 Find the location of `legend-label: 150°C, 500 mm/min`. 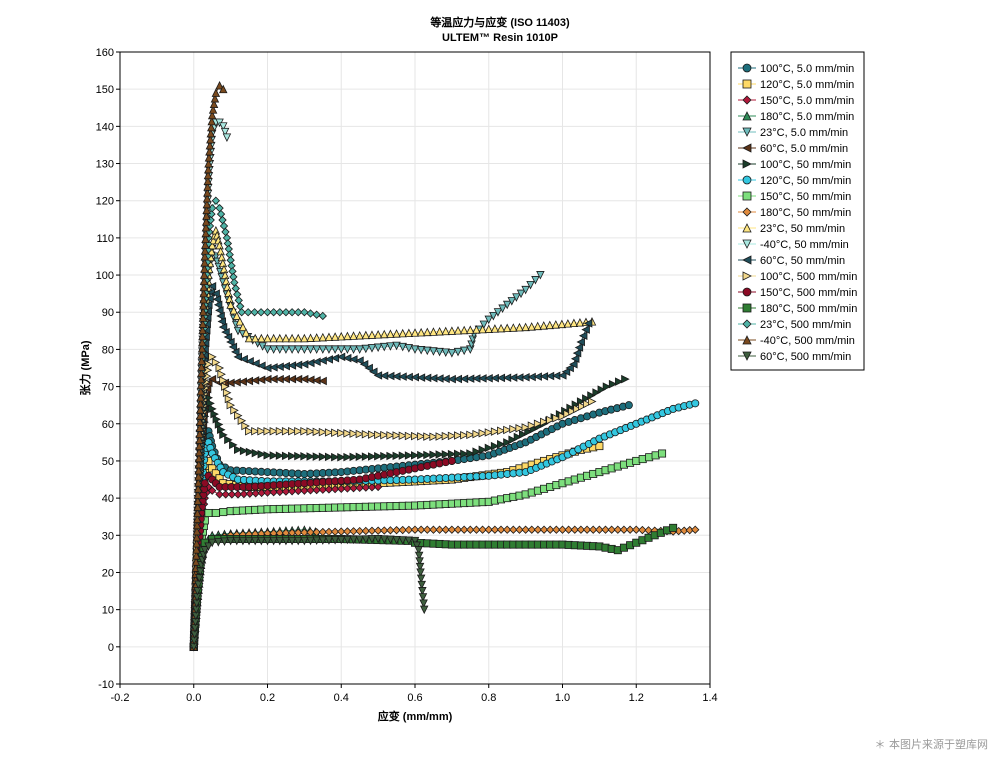

legend-label: 150°C, 500 mm/min is located at coordinates (808, 293).